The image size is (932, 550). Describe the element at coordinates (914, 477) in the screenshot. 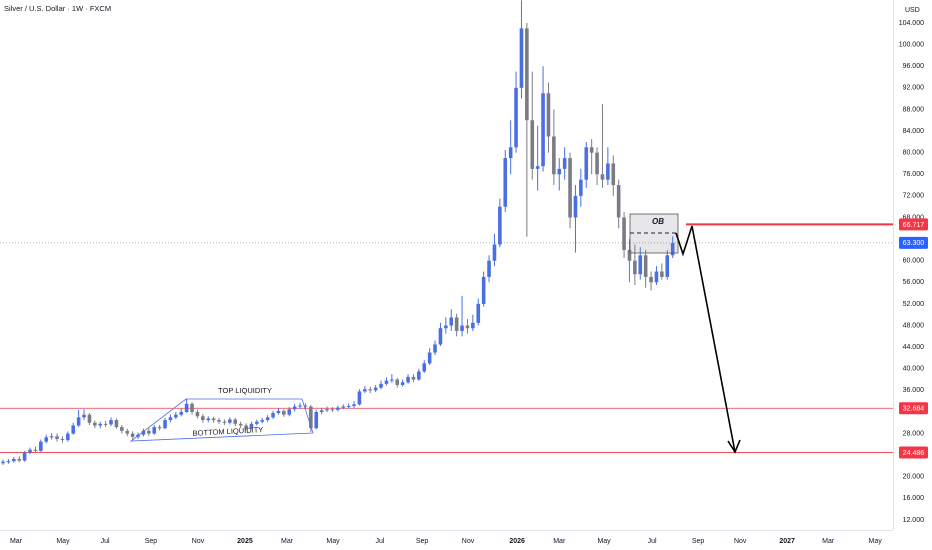

I see `y-tick-label: 20.000` at that location.